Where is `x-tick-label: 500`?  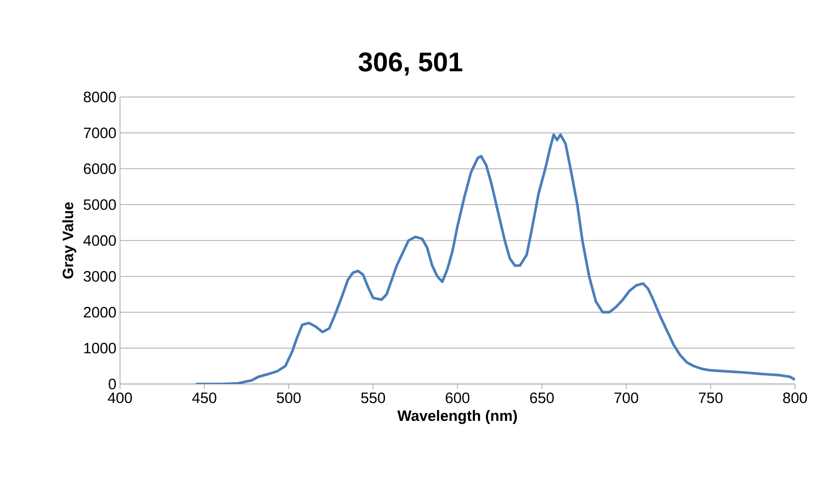 x-tick-label: 500 is located at coordinates (288, 398).